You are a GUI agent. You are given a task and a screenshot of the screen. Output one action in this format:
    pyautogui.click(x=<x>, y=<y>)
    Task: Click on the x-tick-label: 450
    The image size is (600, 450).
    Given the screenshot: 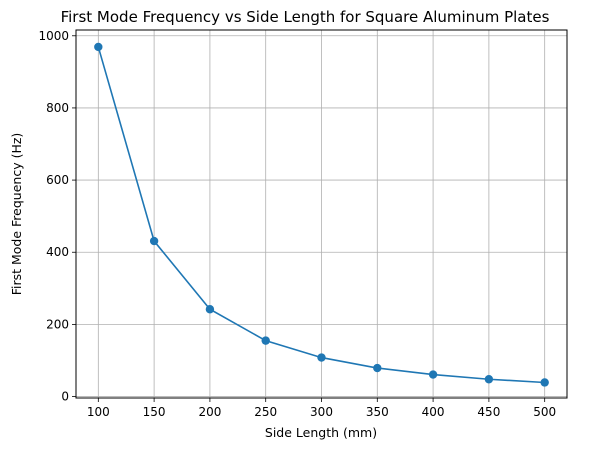 What is the action you would take?
    pyautogui.click(x=488, y=412)
    